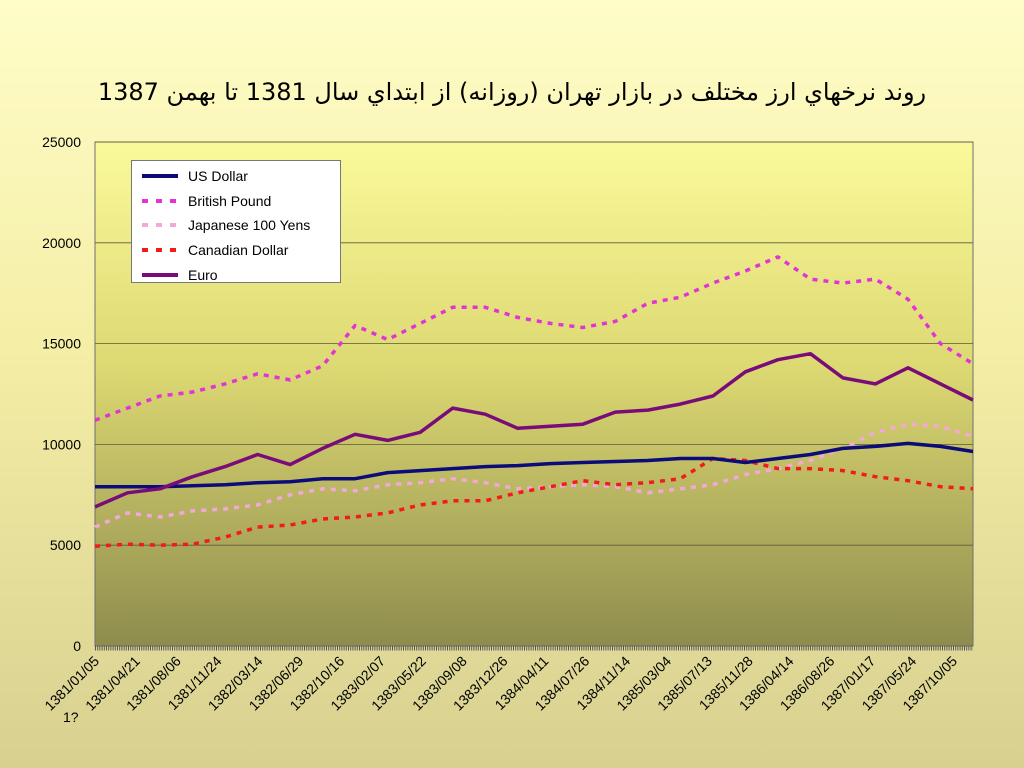 This screenshot has width=1024, height=768. Describe the element at coordinates (218, 176) in the screenshot. I see `legend-label: US Dollar` at that location.